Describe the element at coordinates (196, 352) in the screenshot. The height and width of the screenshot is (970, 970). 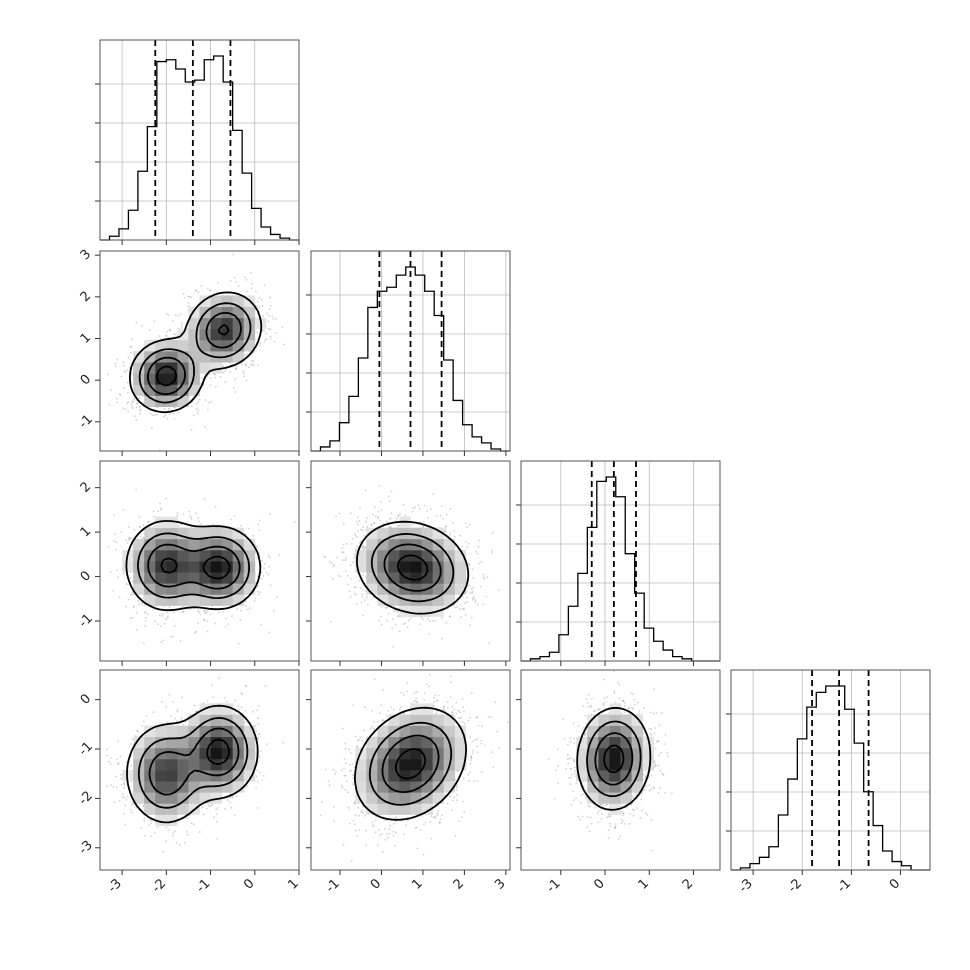
I see `contours` at that location.